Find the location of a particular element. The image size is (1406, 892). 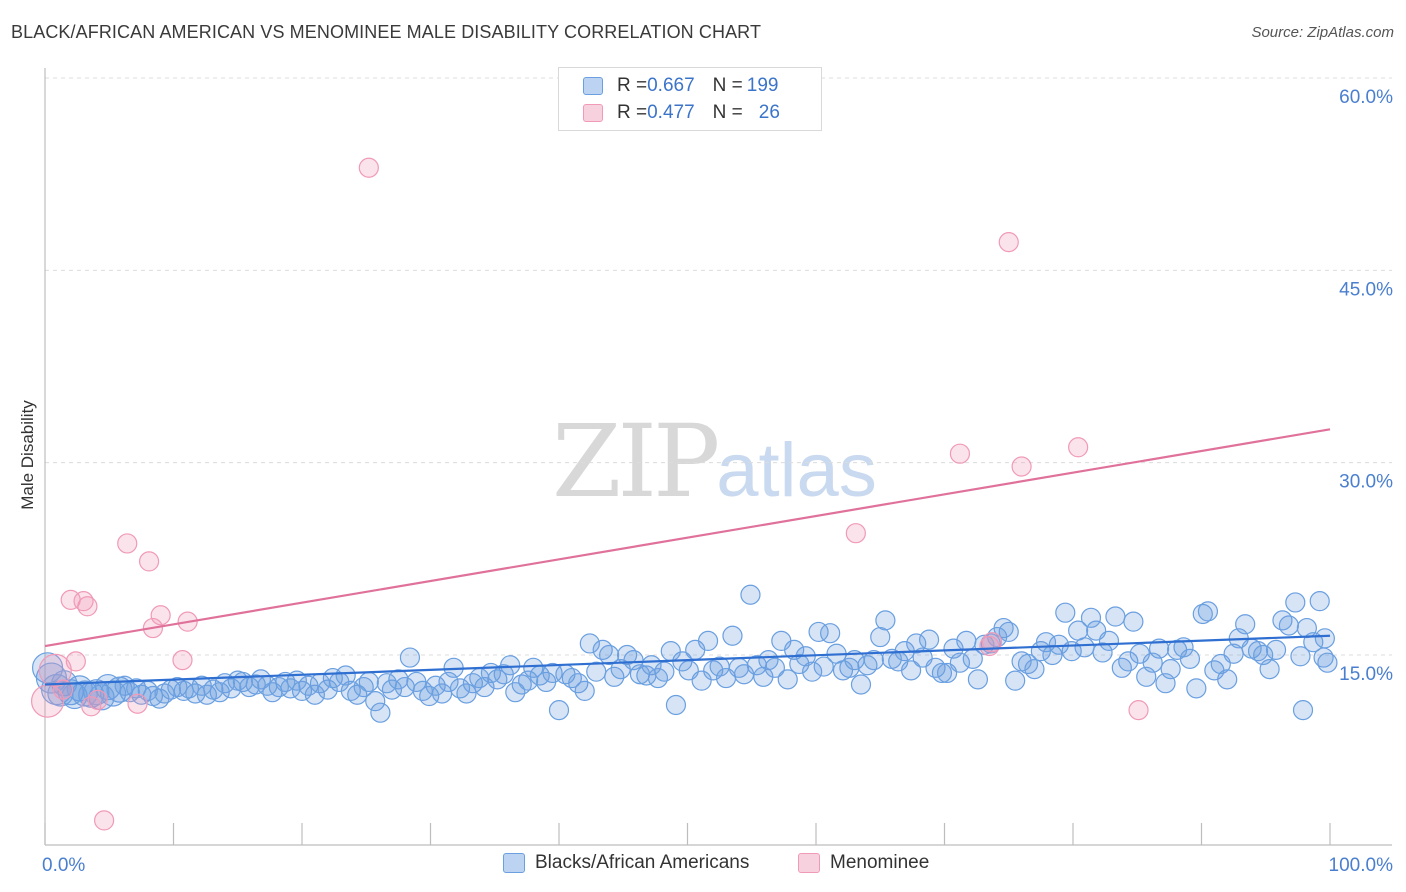

legend-row-blacks: R = 0.667 N = 199 is located at coordinates (680, 86).